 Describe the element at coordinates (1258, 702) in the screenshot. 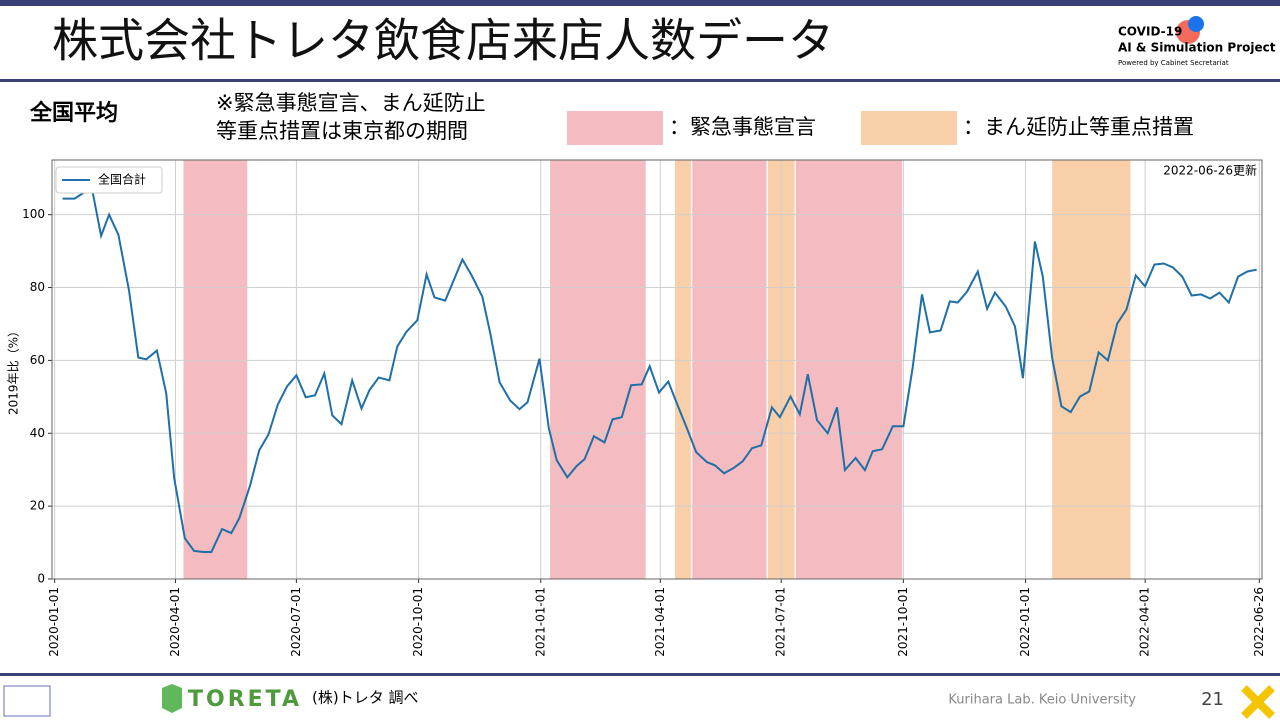

I see `corner-logo` at that location.